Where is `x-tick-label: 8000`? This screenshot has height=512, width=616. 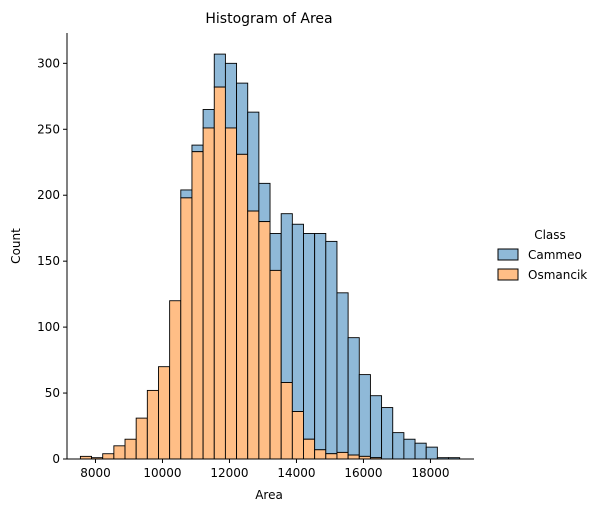
x-tick-label: 8000 is located at coordinates (95, 473).